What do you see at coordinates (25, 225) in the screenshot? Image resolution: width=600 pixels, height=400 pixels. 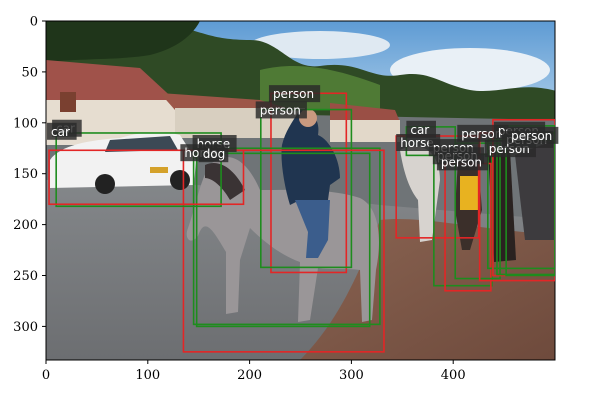 I see `y-tick-label: 200` at bounding box center [25, 225].